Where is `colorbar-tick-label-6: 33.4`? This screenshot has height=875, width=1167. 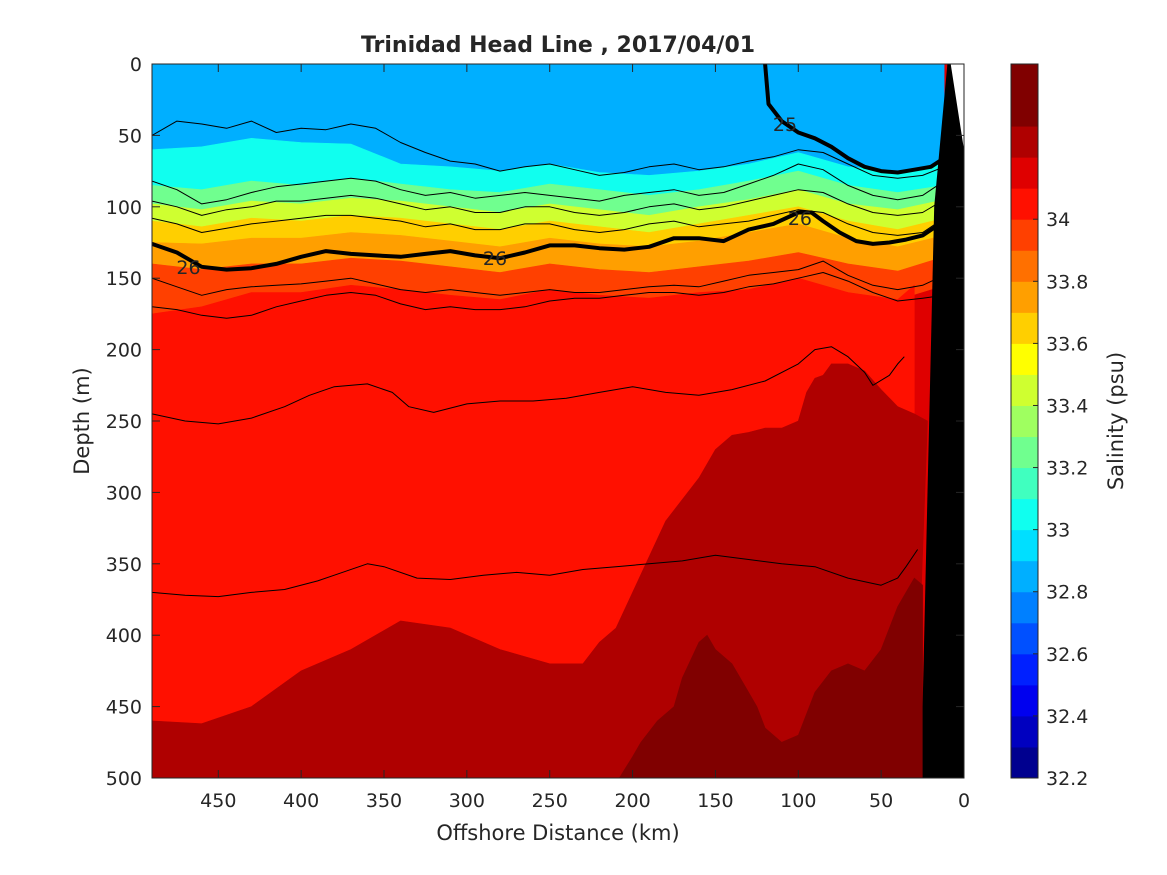
colorbar-tick-label-6: 33.4 is located at coordinates (1067, 406).